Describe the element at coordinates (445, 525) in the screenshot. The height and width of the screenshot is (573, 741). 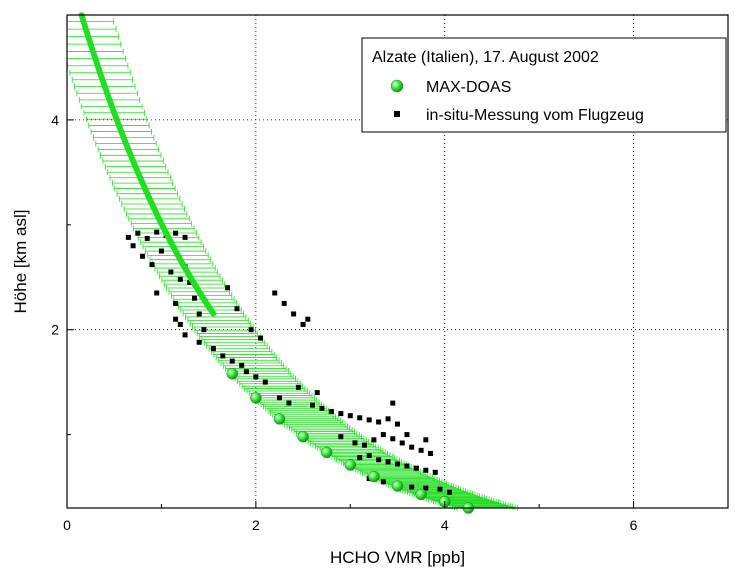
I see `x-tick-label: 4` at that location.